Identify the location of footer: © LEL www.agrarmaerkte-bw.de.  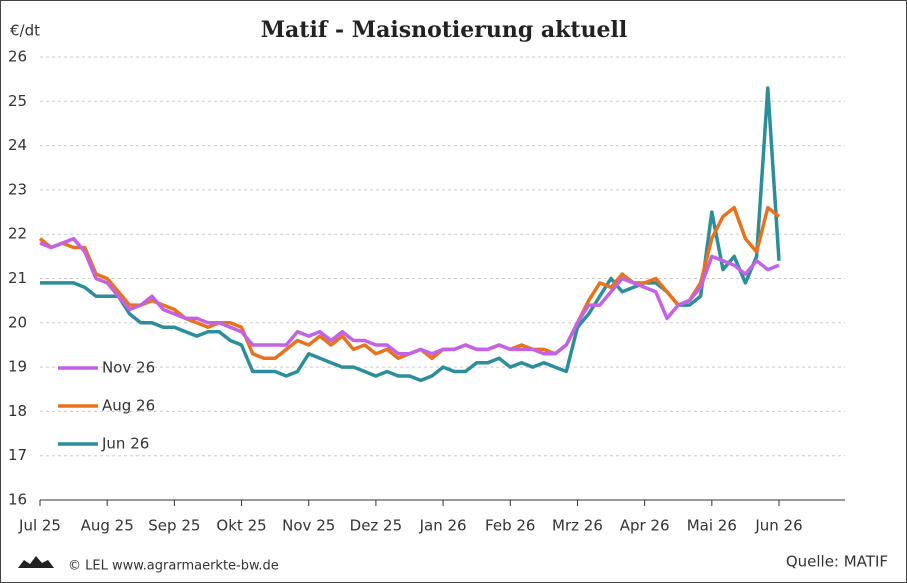
(173, 566).